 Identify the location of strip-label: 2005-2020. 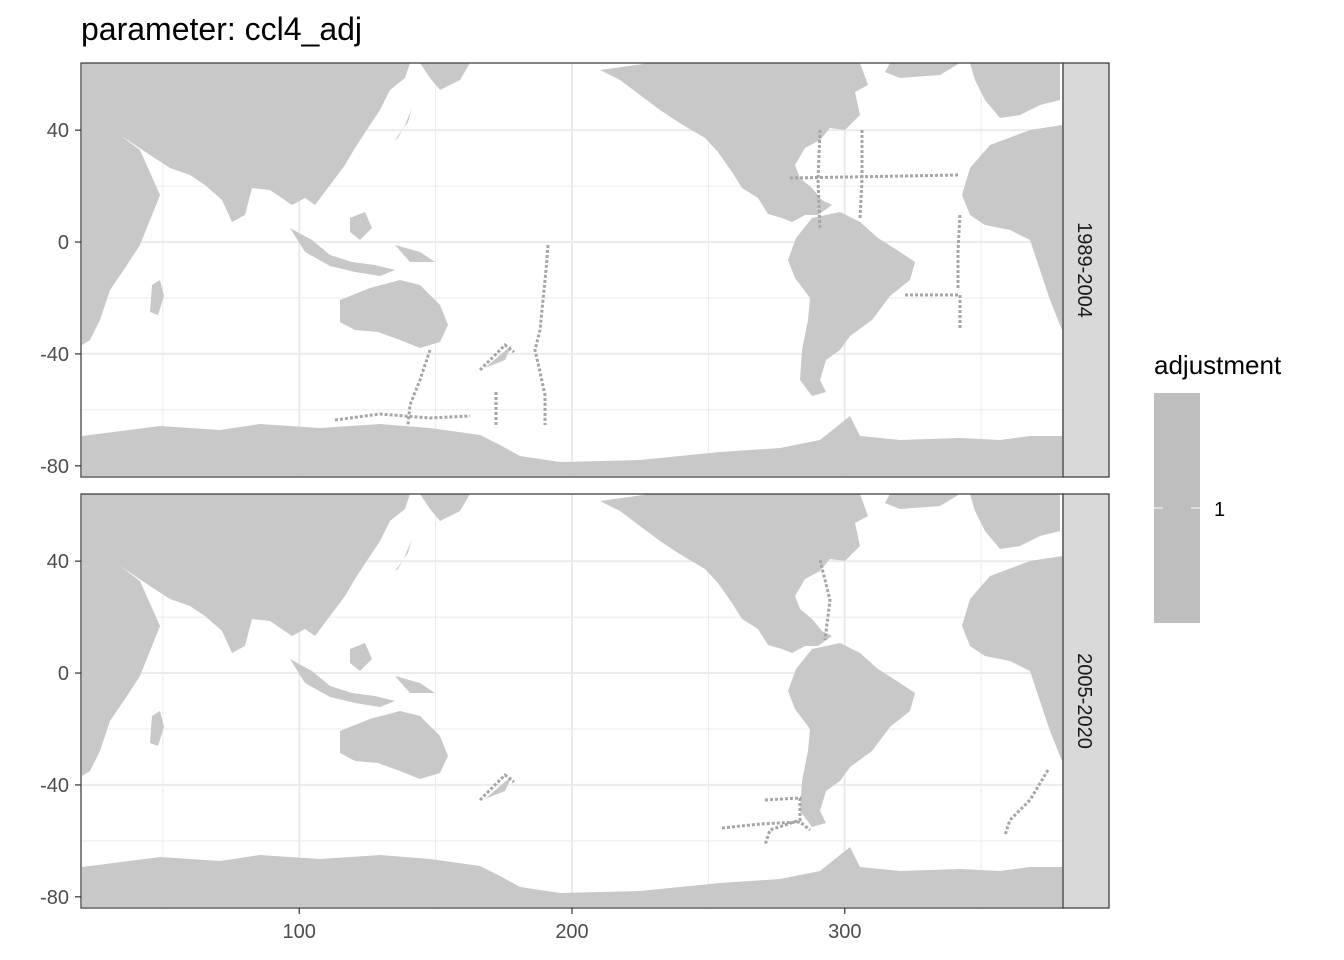
(1084, 701).